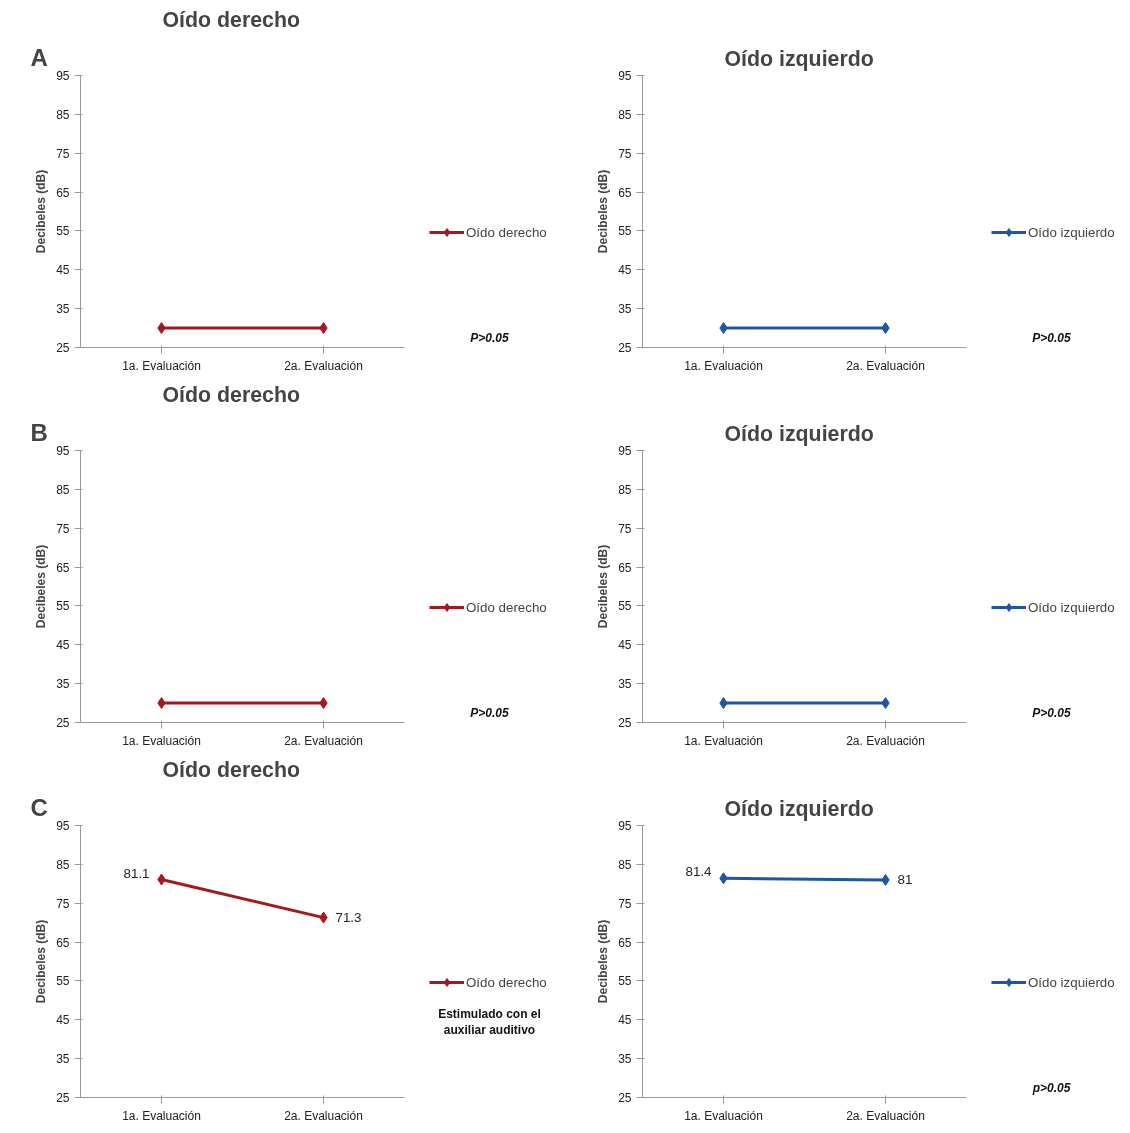  What do you see at coordinates (39, 807) in the screenshot?
I see `text: C` at bounding box center [39, 807].